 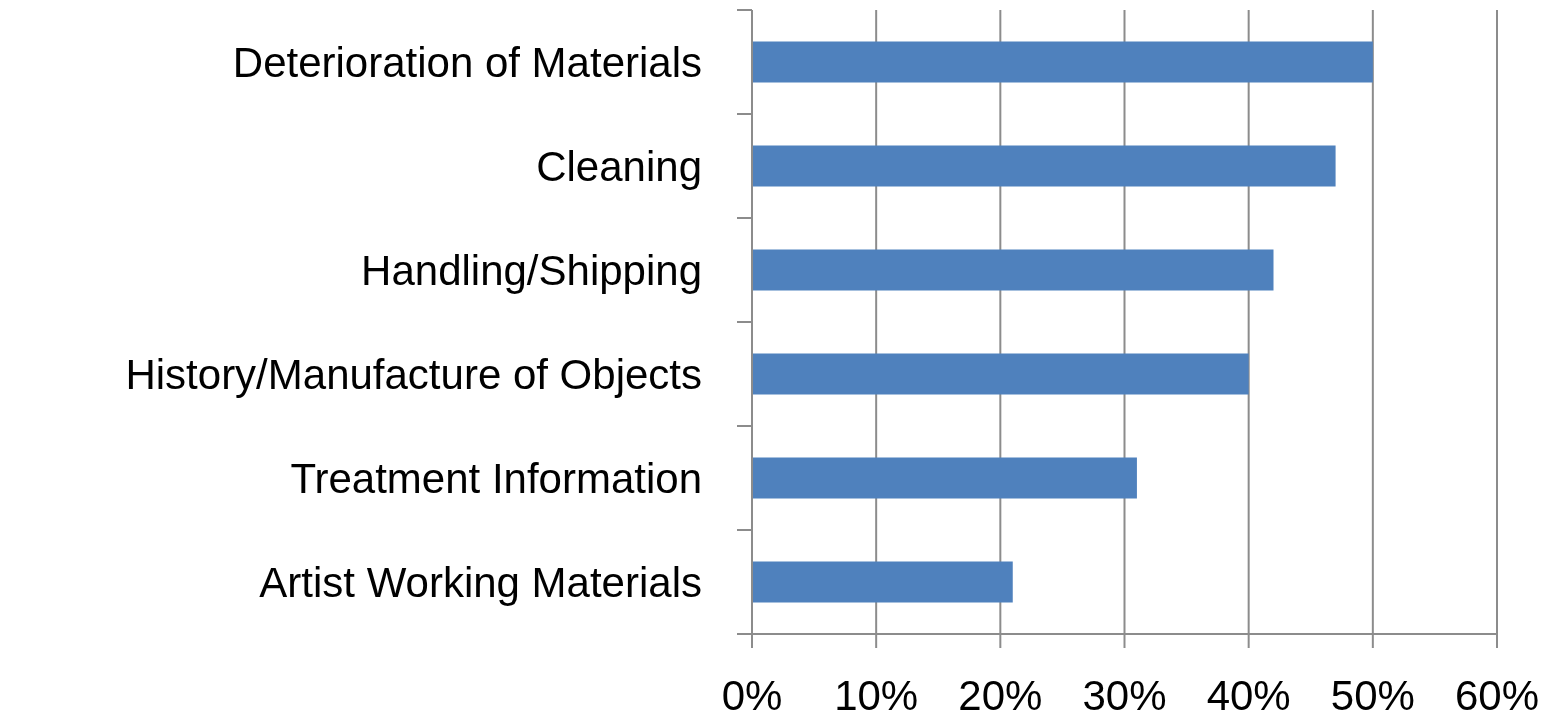 I want to click on y-tick-label: Artist Working Materials, so click(x=480, y=582).